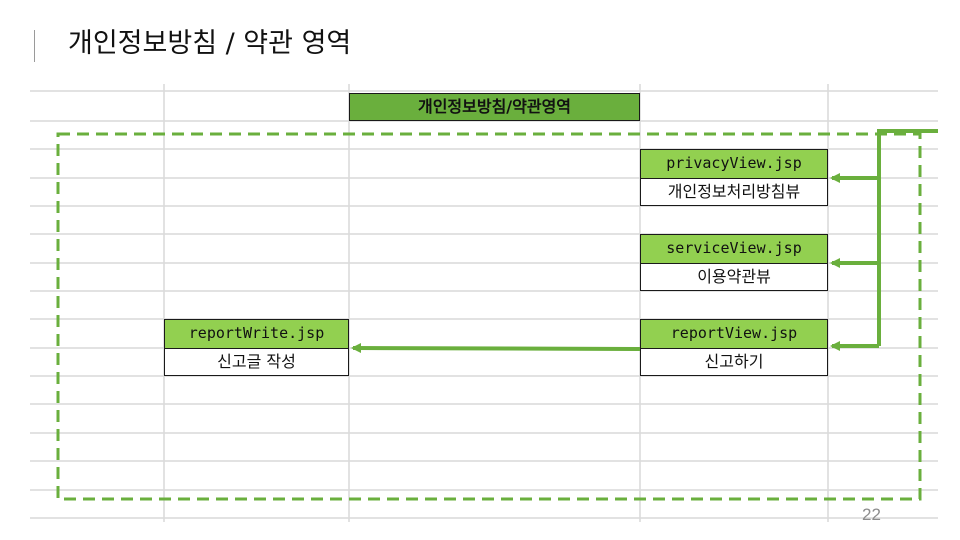  Describe the element at coordinates (907, 237) in the screenshot. I see `incoming-trunk` at that location.